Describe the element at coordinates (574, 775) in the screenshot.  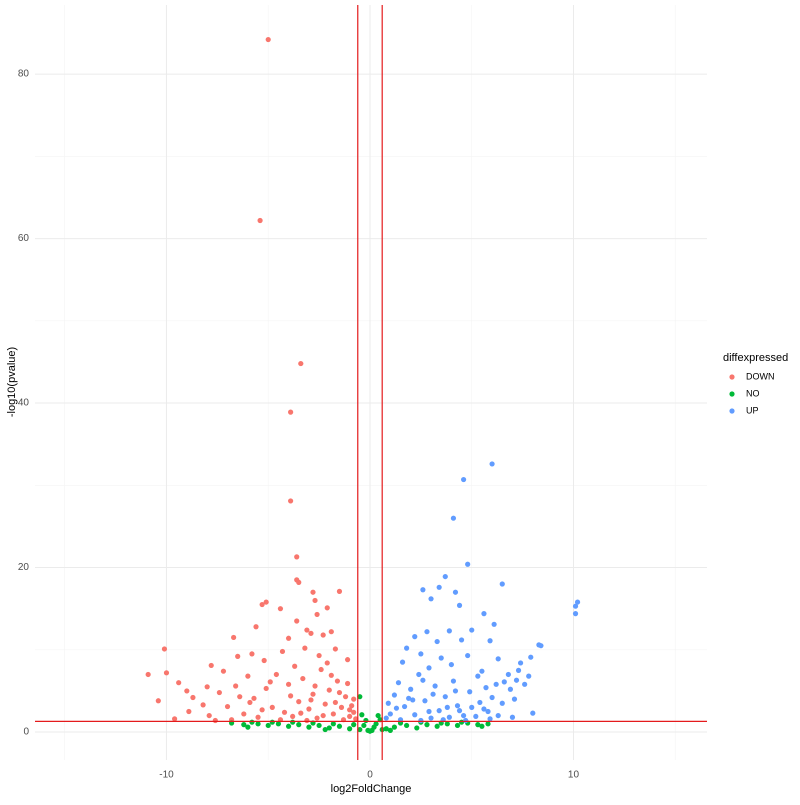
I see `x-tick-label: 10` at that location.